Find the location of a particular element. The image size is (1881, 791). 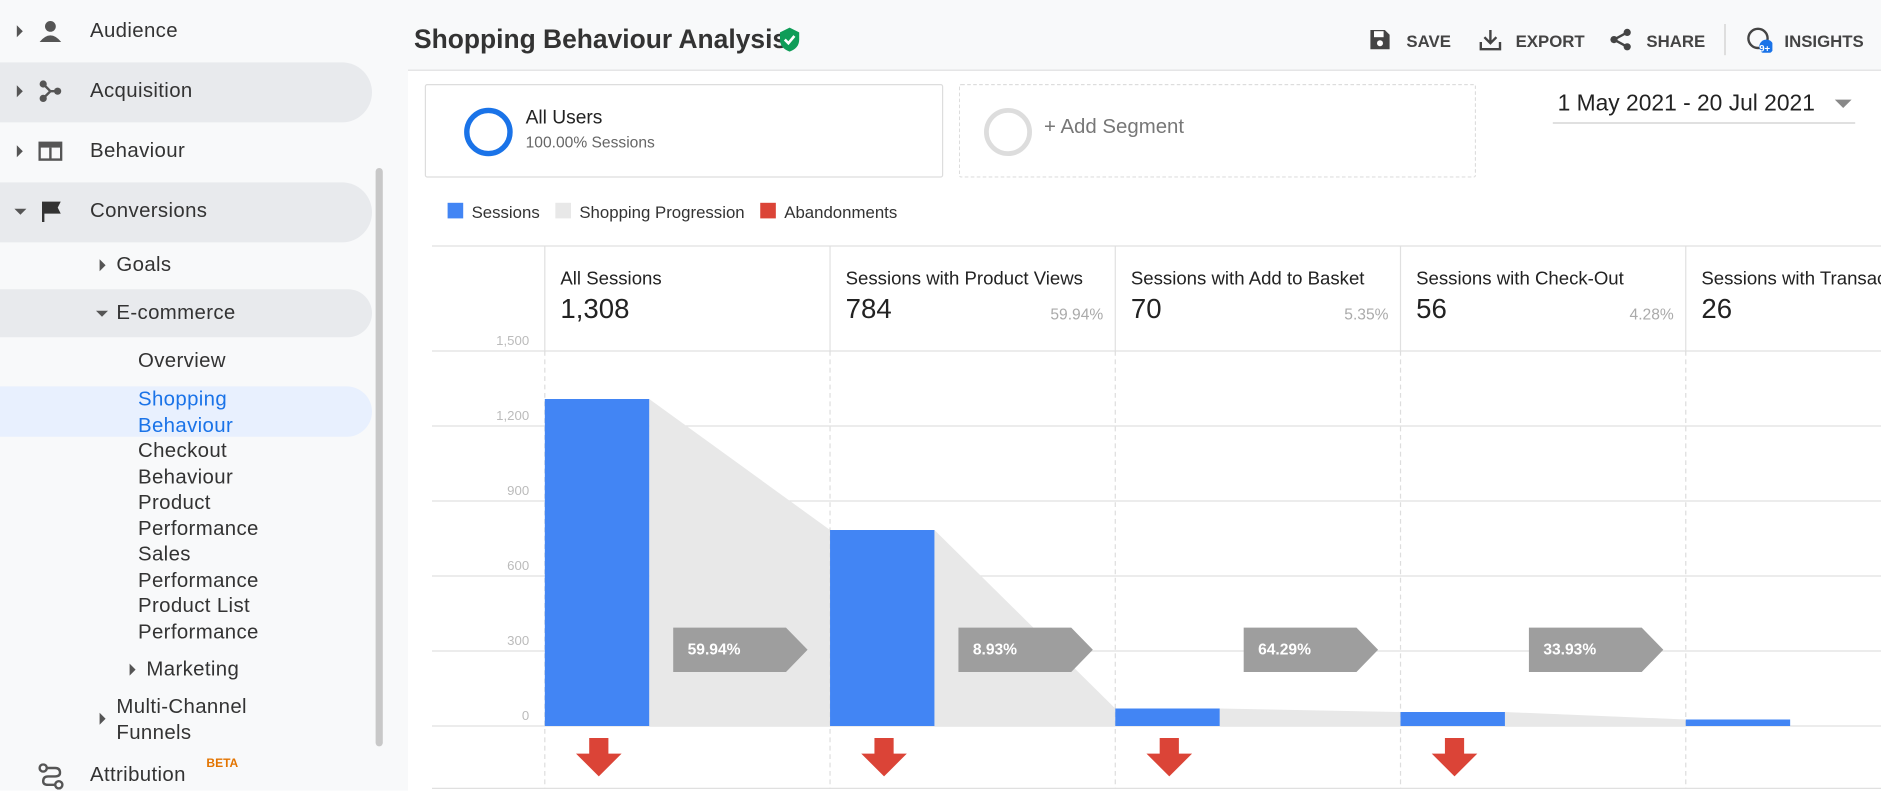

column-title: Sessions with Add to Basket is located at coordinates (1248, 278).